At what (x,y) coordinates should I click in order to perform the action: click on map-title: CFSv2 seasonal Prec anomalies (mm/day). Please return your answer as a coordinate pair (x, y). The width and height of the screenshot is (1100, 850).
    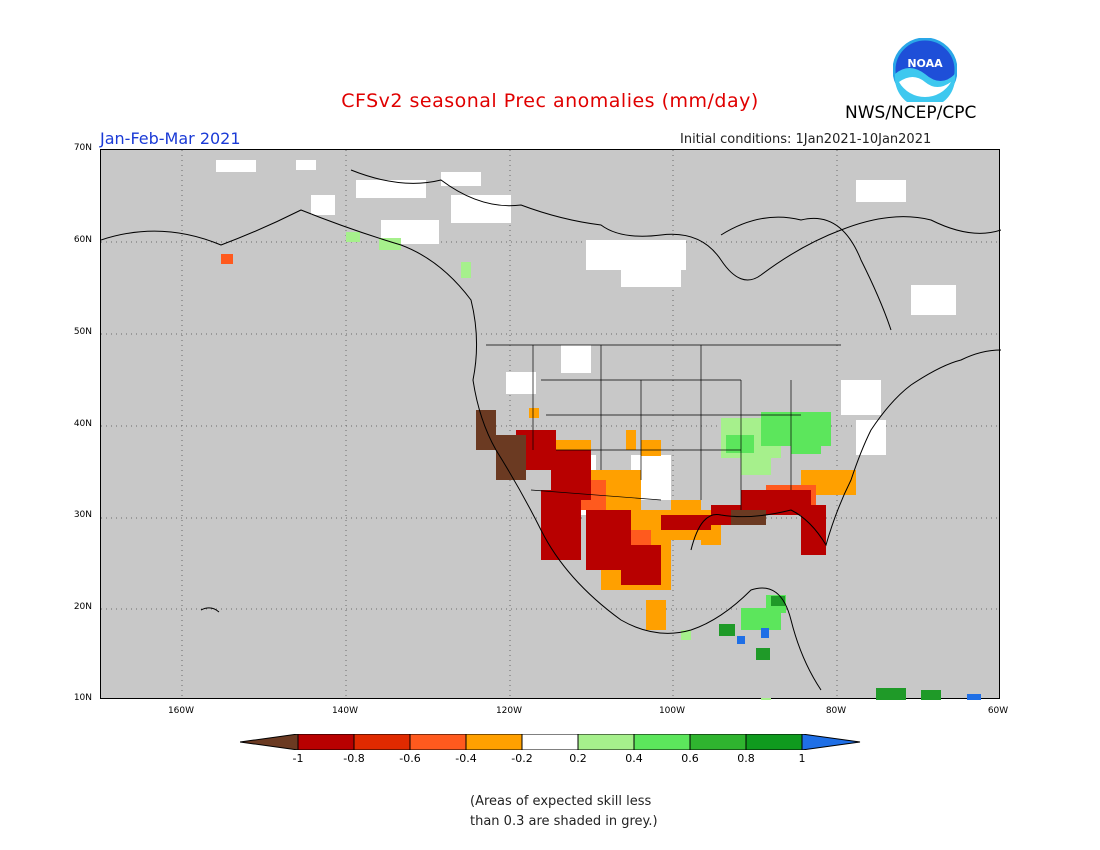
    Looking at the image, I should click on (550, 101).